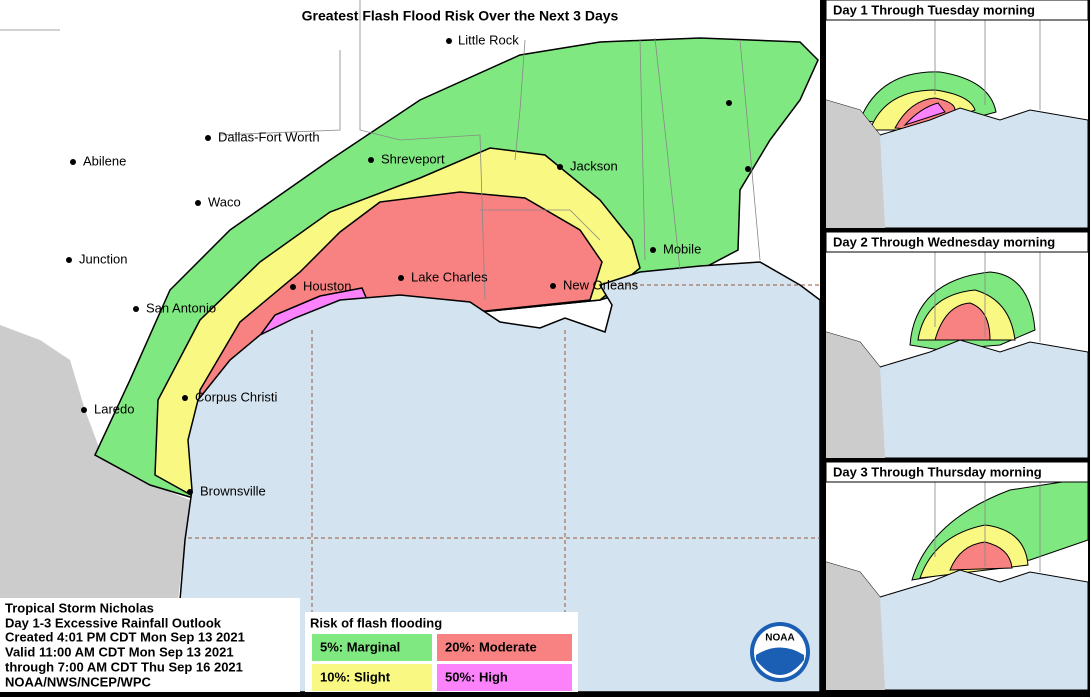  I want to click on legend-label: 10%: Slight, so click(355, 676).